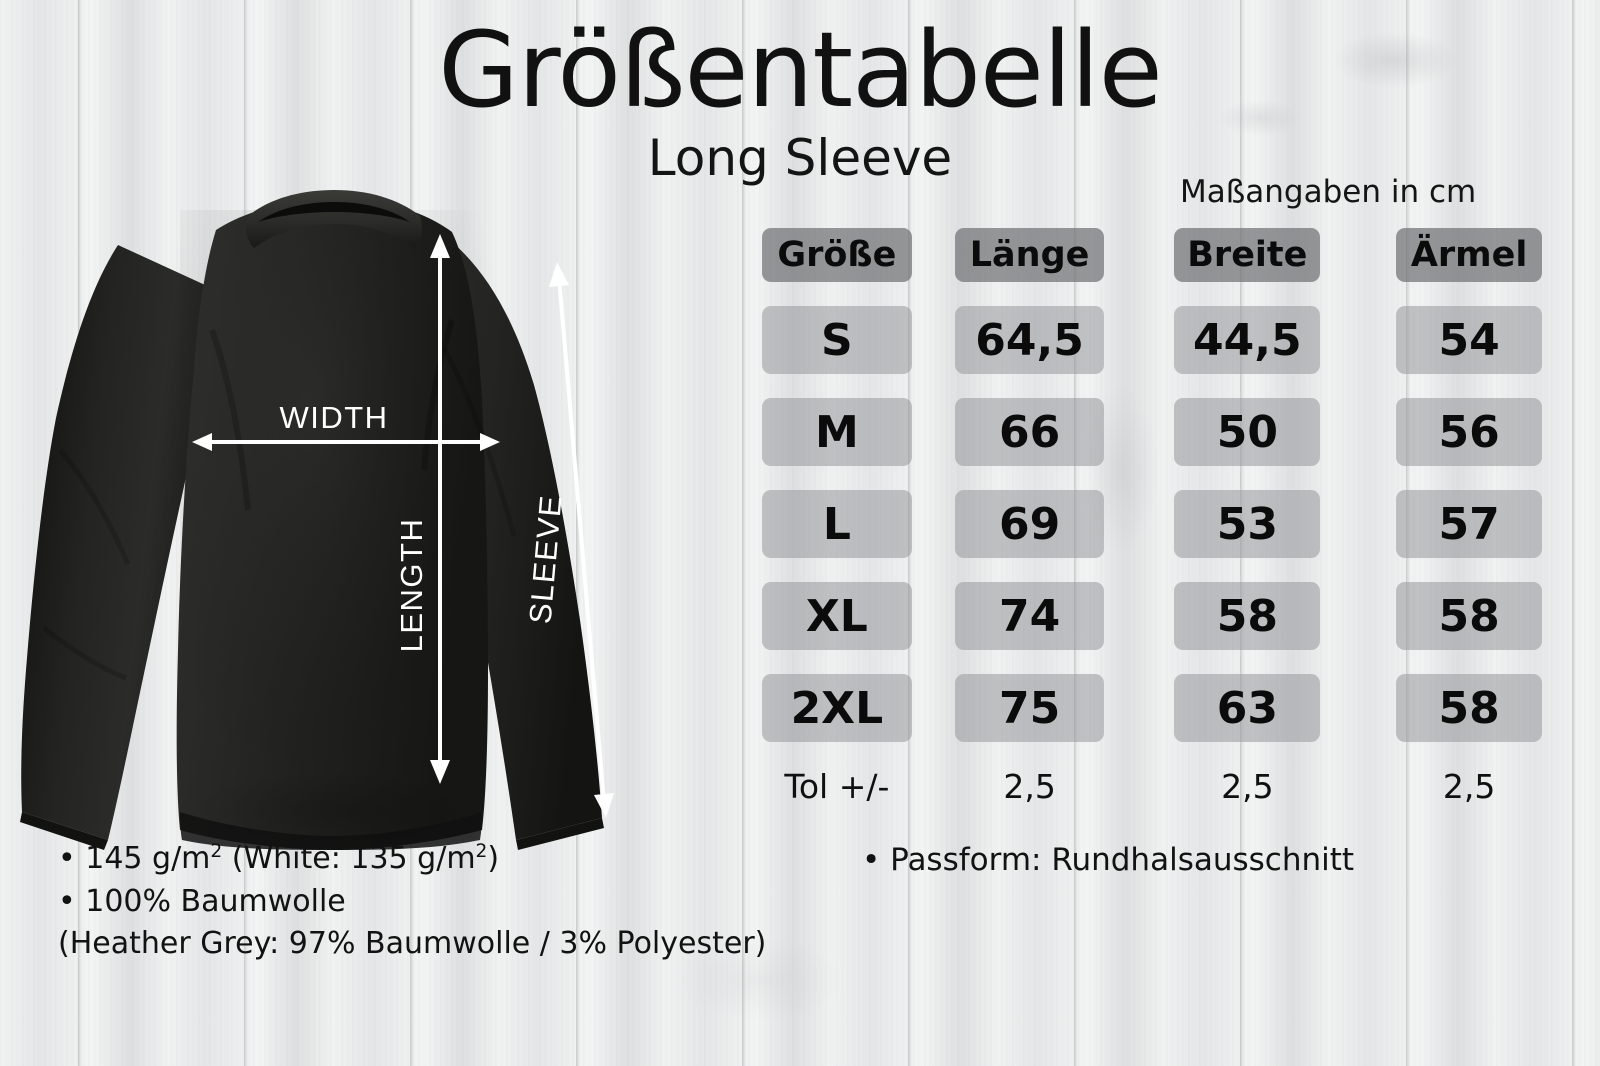 Image resolution: width=1600 pixels, height=1066 pixels. Describe the element at coordinates (1247, 432) in the screenshot. I see `cell-breite: 50` at that location.